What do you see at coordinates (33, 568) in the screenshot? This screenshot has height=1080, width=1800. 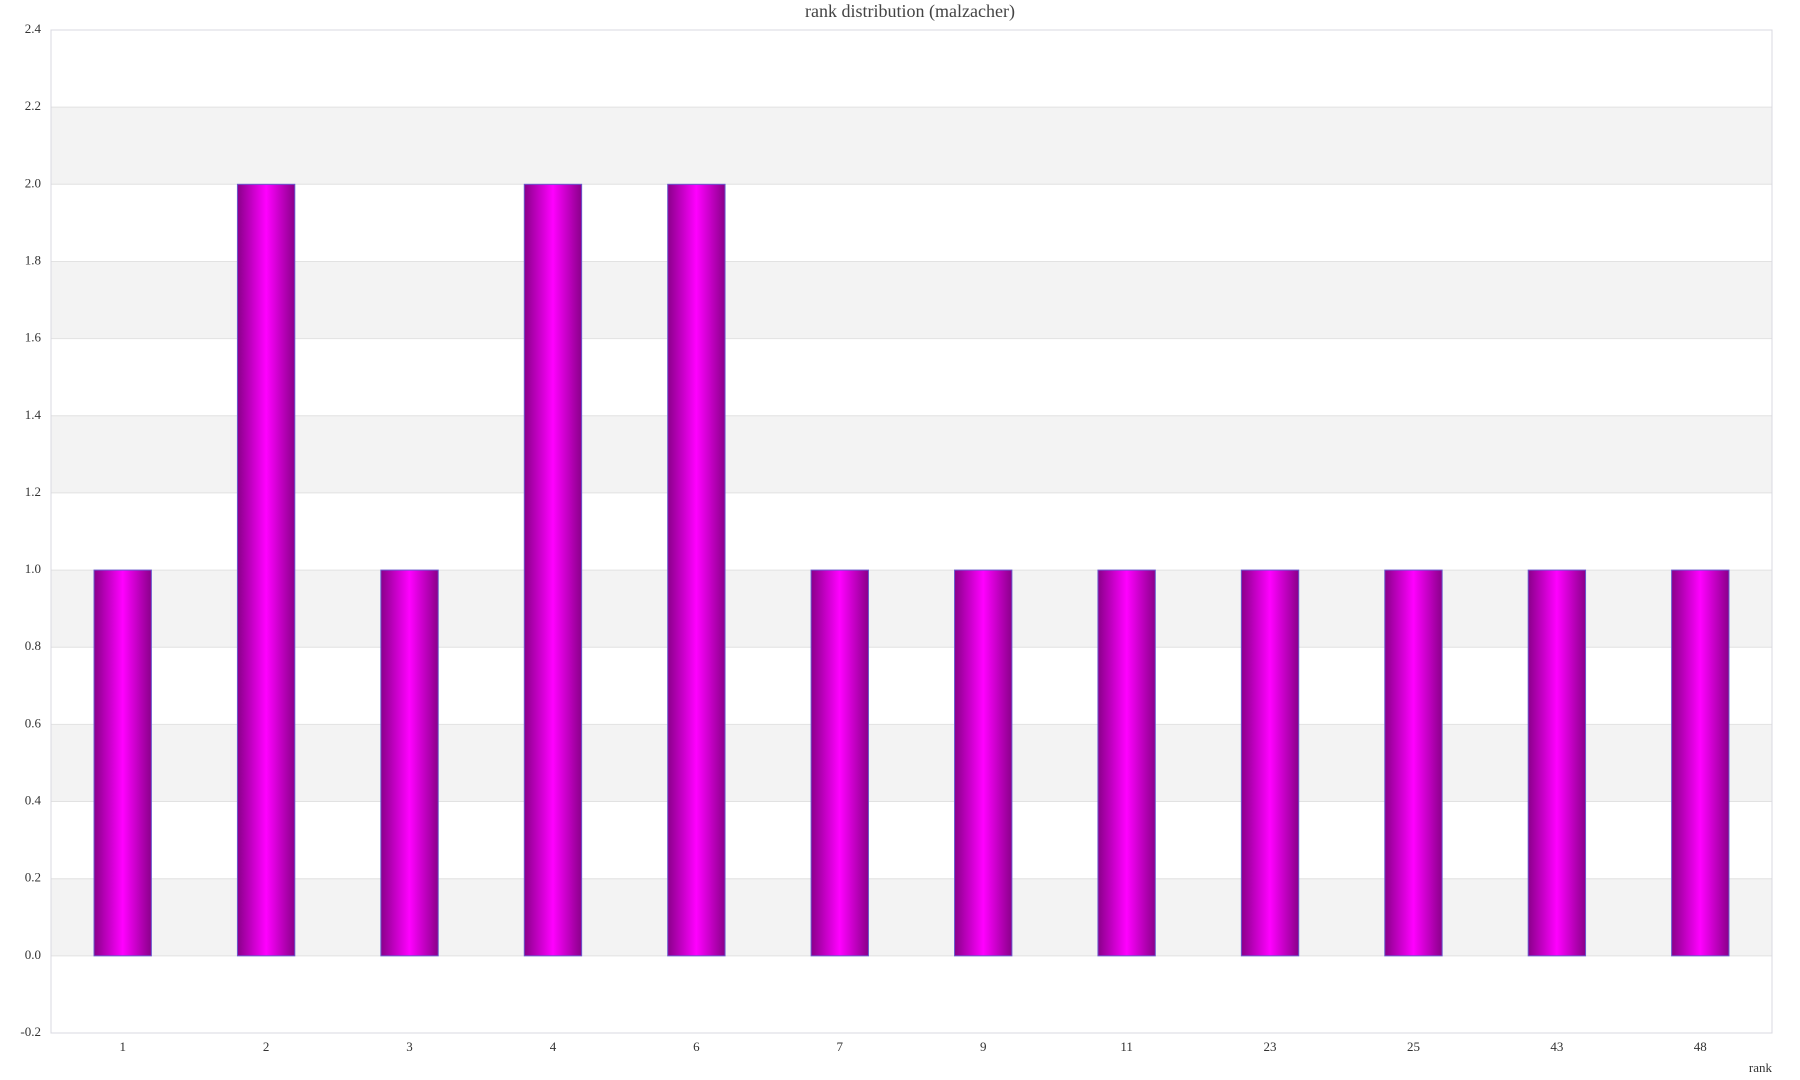 I see `y-tick-label: 1.0` at bounding box center [33, 568].